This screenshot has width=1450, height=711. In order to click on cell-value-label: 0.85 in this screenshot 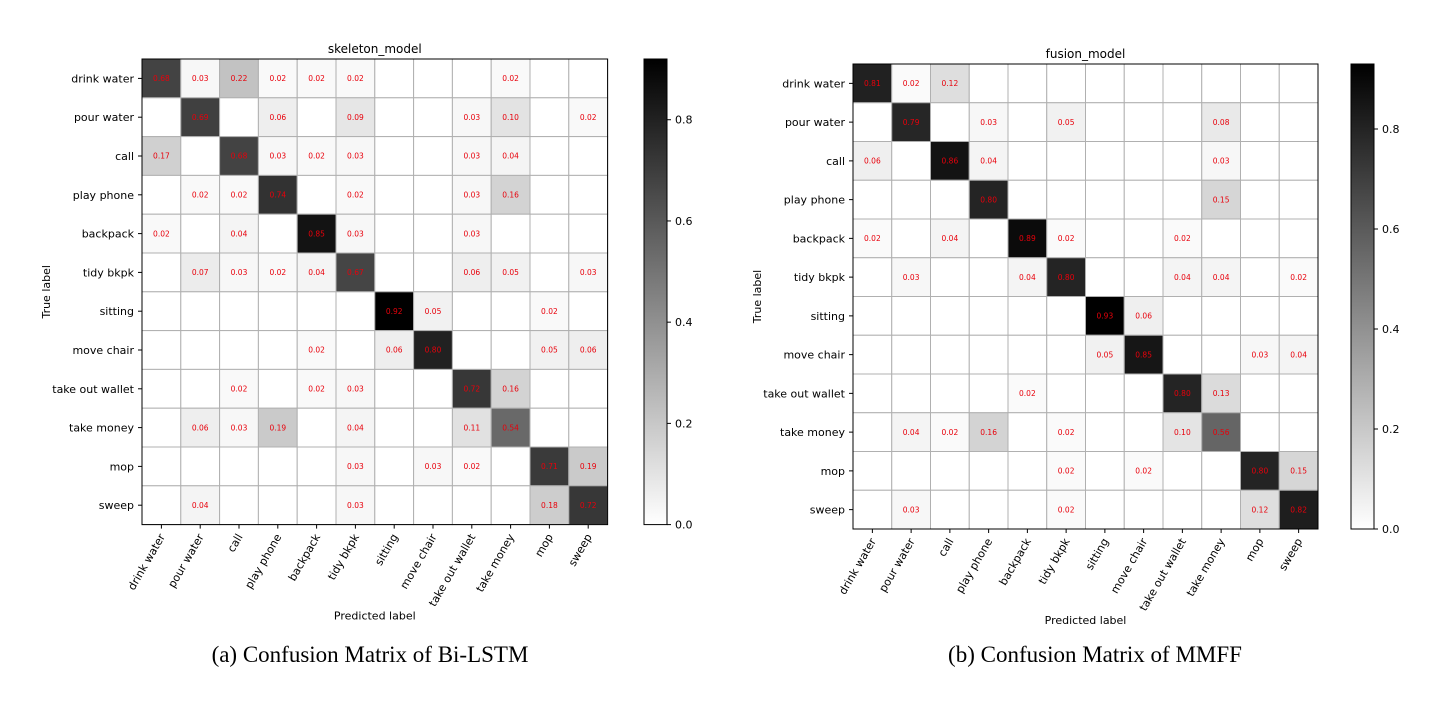, I will do `click(316, 233)`.